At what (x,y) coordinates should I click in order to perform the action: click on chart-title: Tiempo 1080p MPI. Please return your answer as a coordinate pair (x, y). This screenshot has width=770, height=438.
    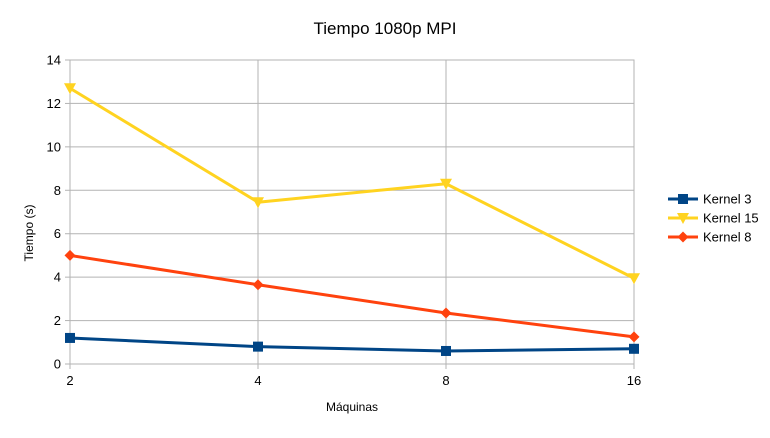
    Looking at the image, I should click on (385, 28).